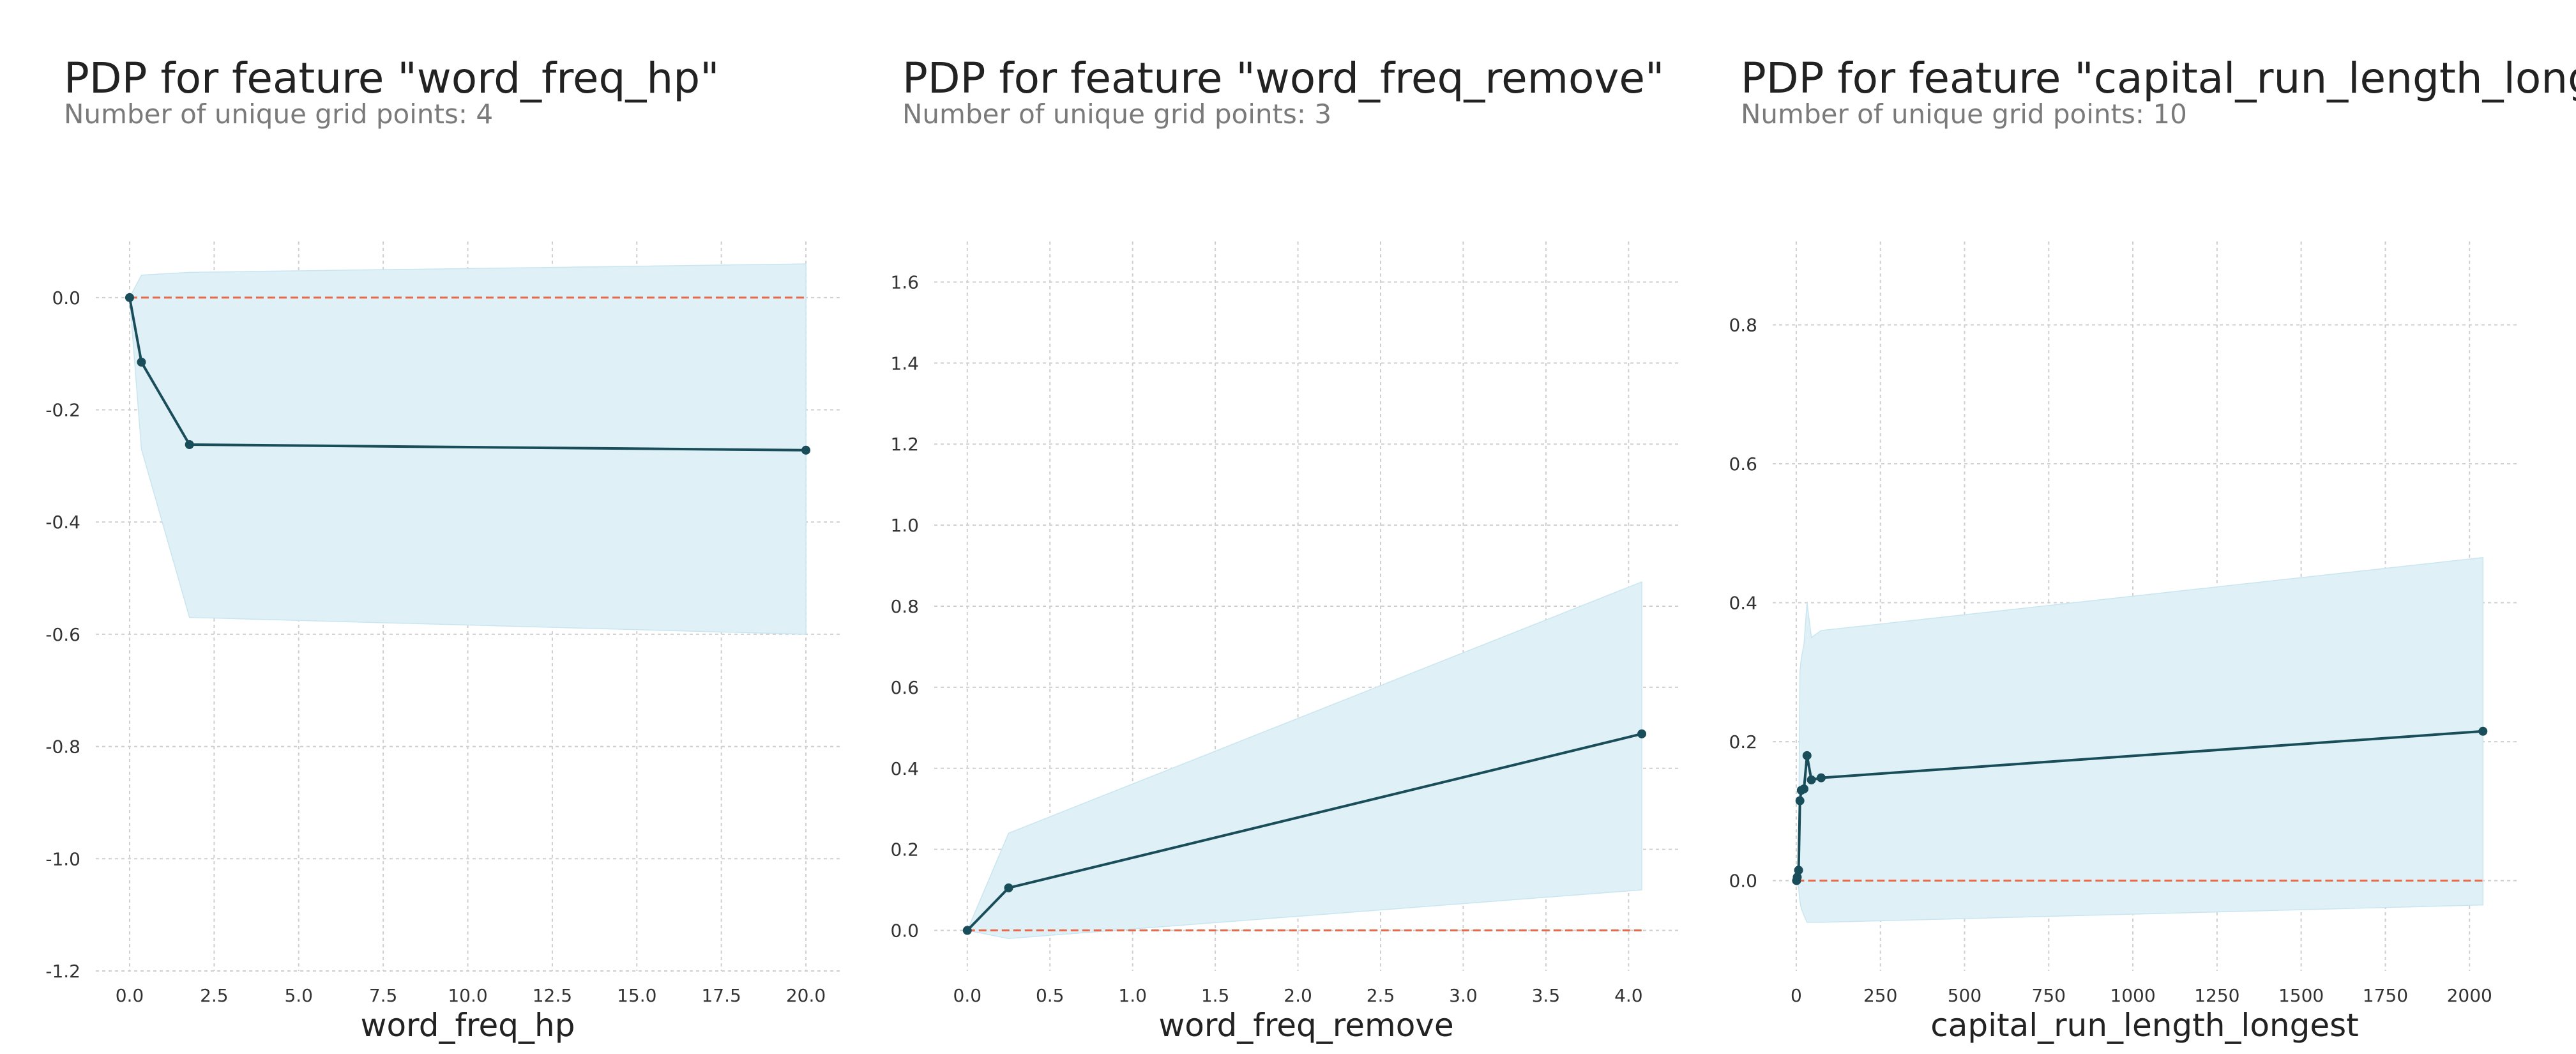  What do you see at coordinates (905, 282) in the screenshot?
I see `y-tick-label: 1.6` at bounding box center [905, 282].